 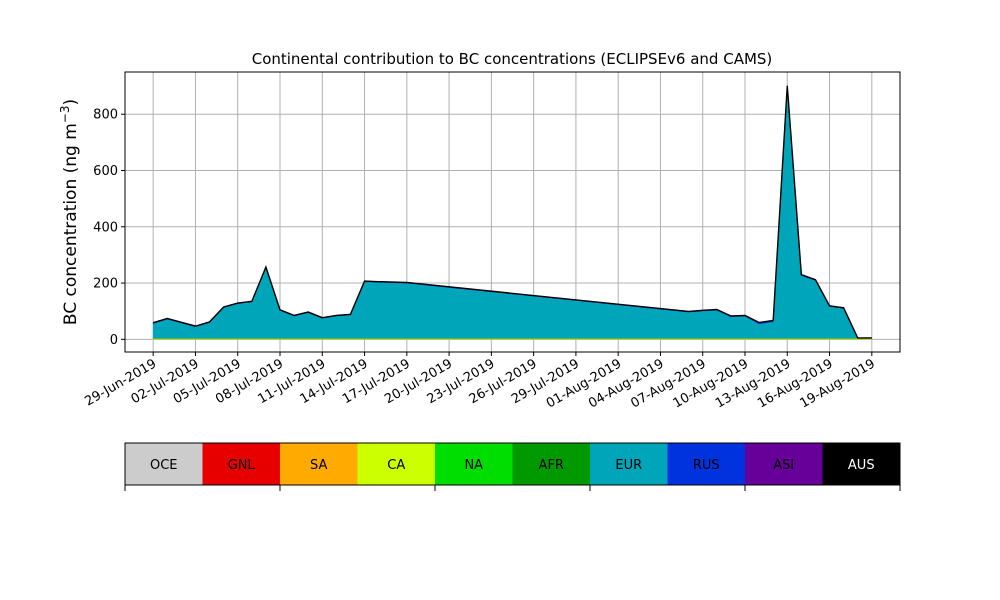 I want to click on legend-swatch-afr, so click(x=551, y=464).